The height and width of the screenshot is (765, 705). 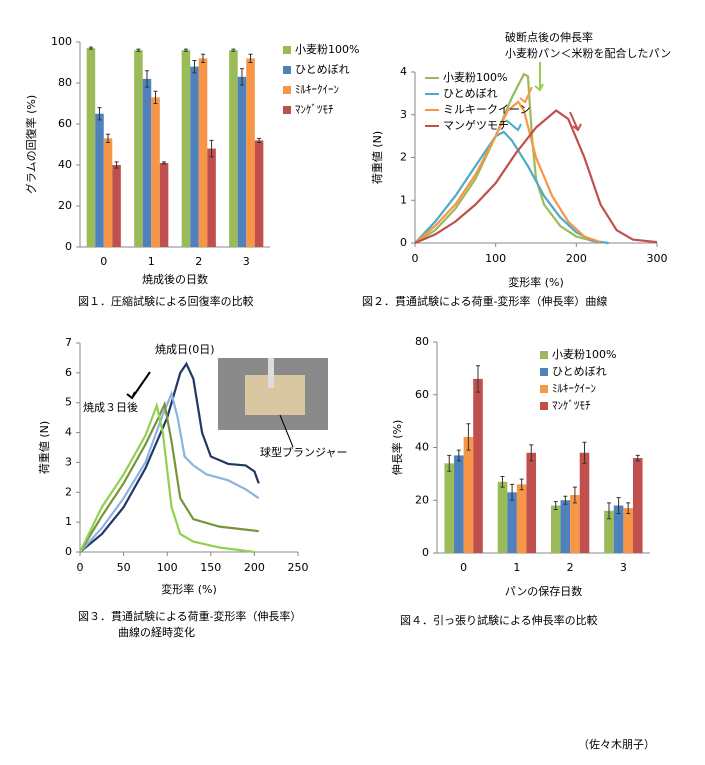 What do you see at coordinates (156, 632) in the screenshot?
I see `caption: 曲線の経時変化` at bounding box center [156, 632].